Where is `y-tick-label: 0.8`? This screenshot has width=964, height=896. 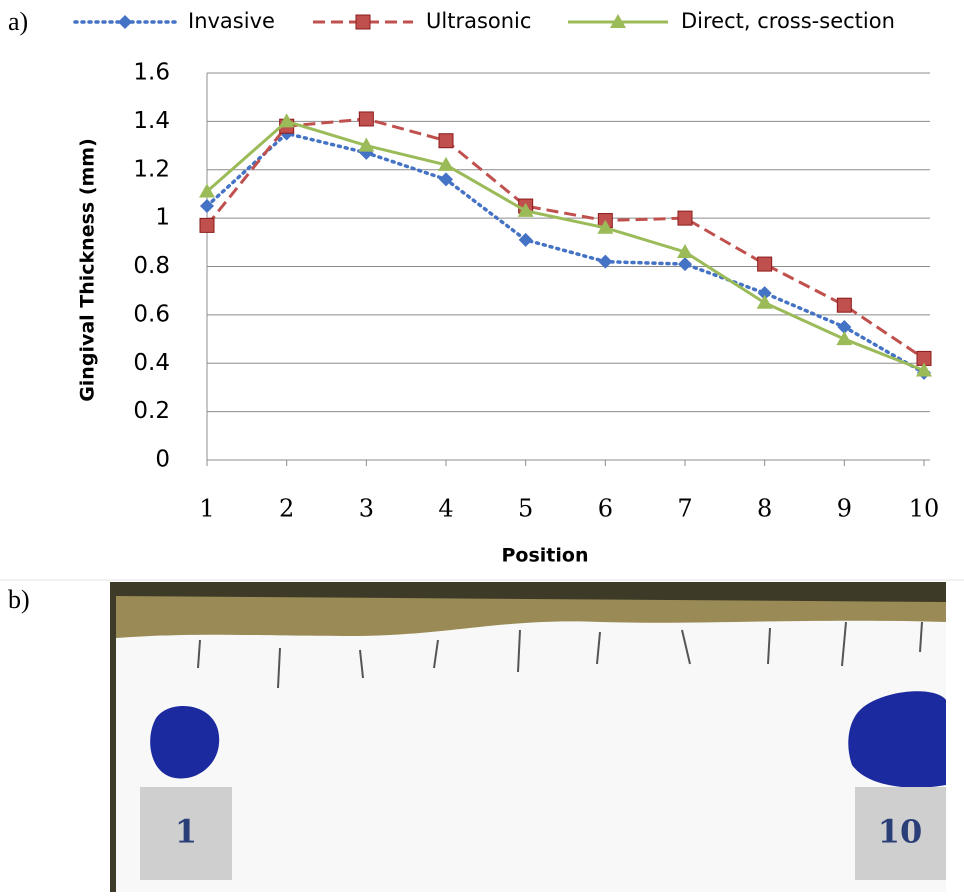 y-tick-label: 0.8 is located at coordinates (151, 266).